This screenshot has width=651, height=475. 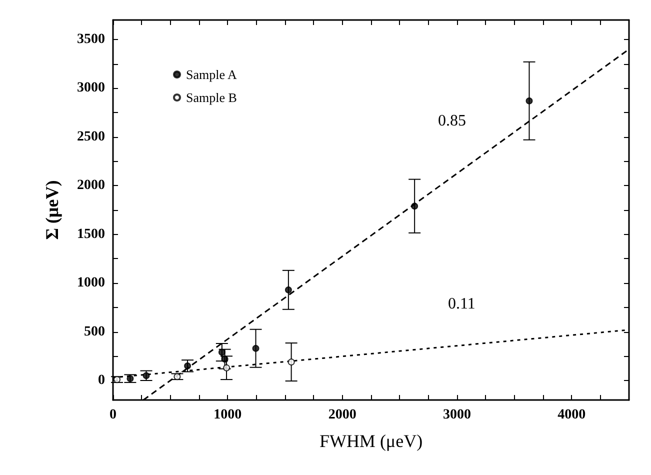 What do you see at coordinates (228, 415) in the screenshot?
I see `x-tick-label: 1000` at bounding box center [228, 415].